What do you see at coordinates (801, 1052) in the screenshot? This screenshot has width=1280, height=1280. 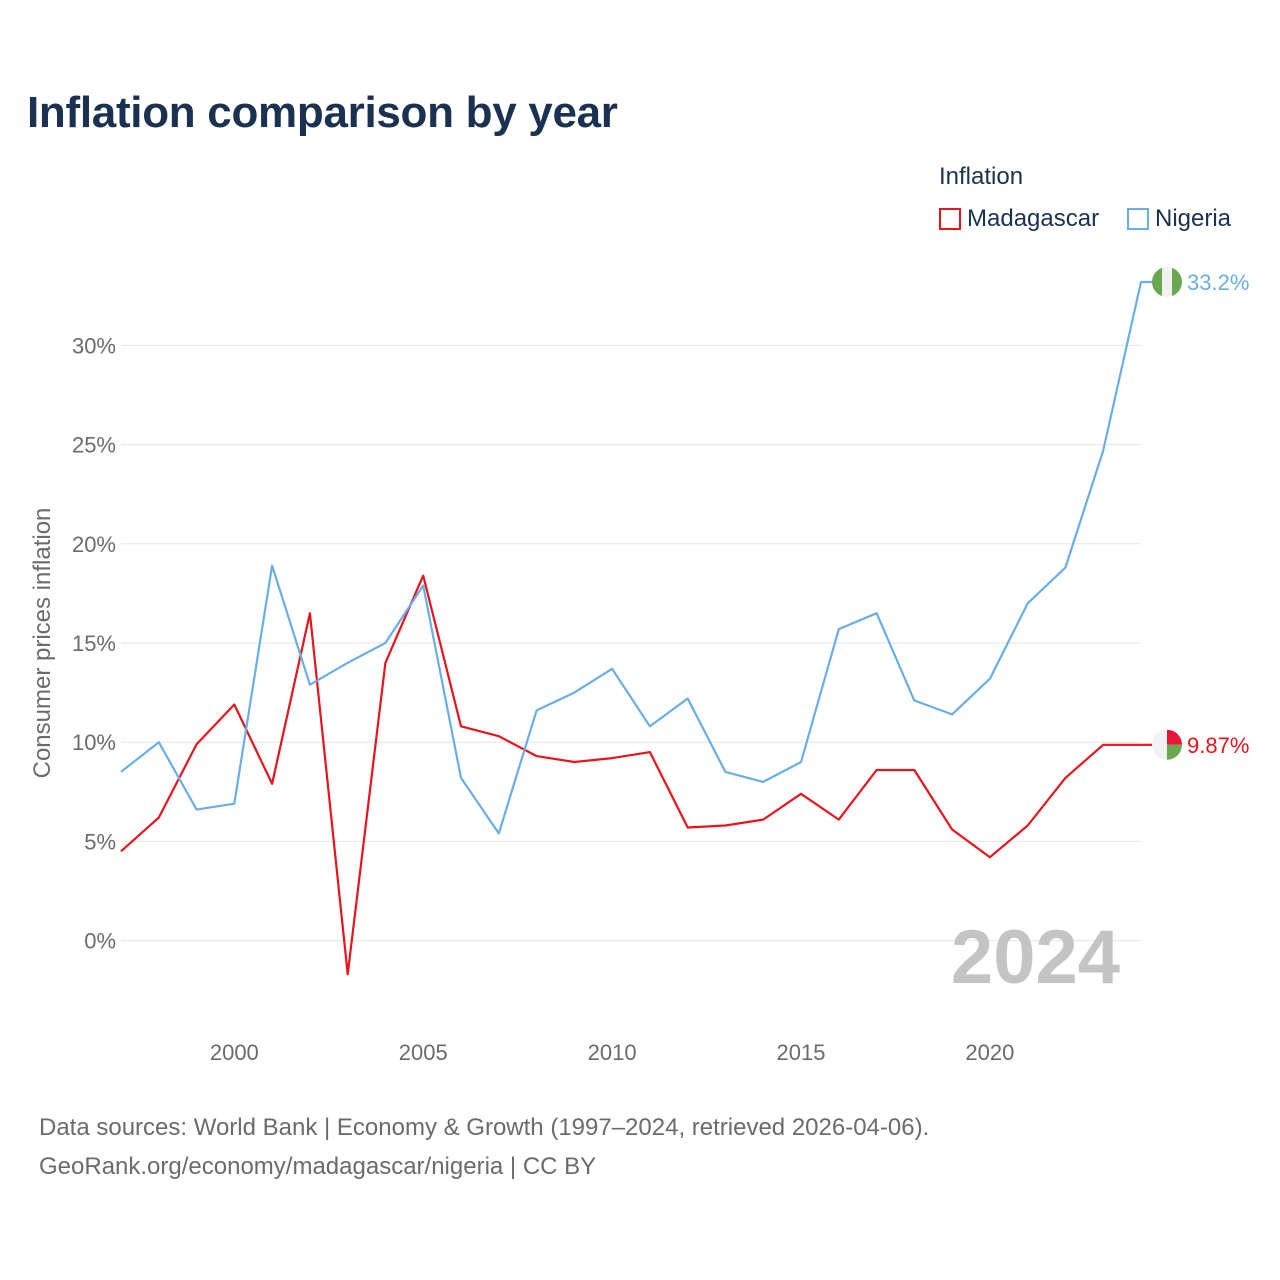 I see `x-tick-label: 2015` at bounding box center [801, 1052].